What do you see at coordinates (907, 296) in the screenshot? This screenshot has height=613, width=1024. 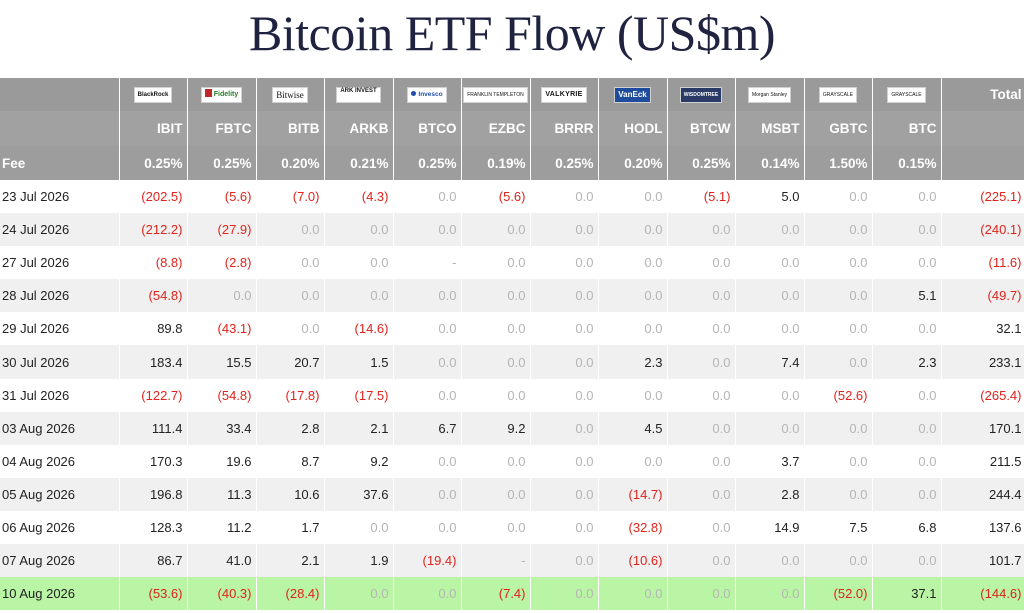 I see `flow-cell: 5.1` at bounding box center [907, 296].